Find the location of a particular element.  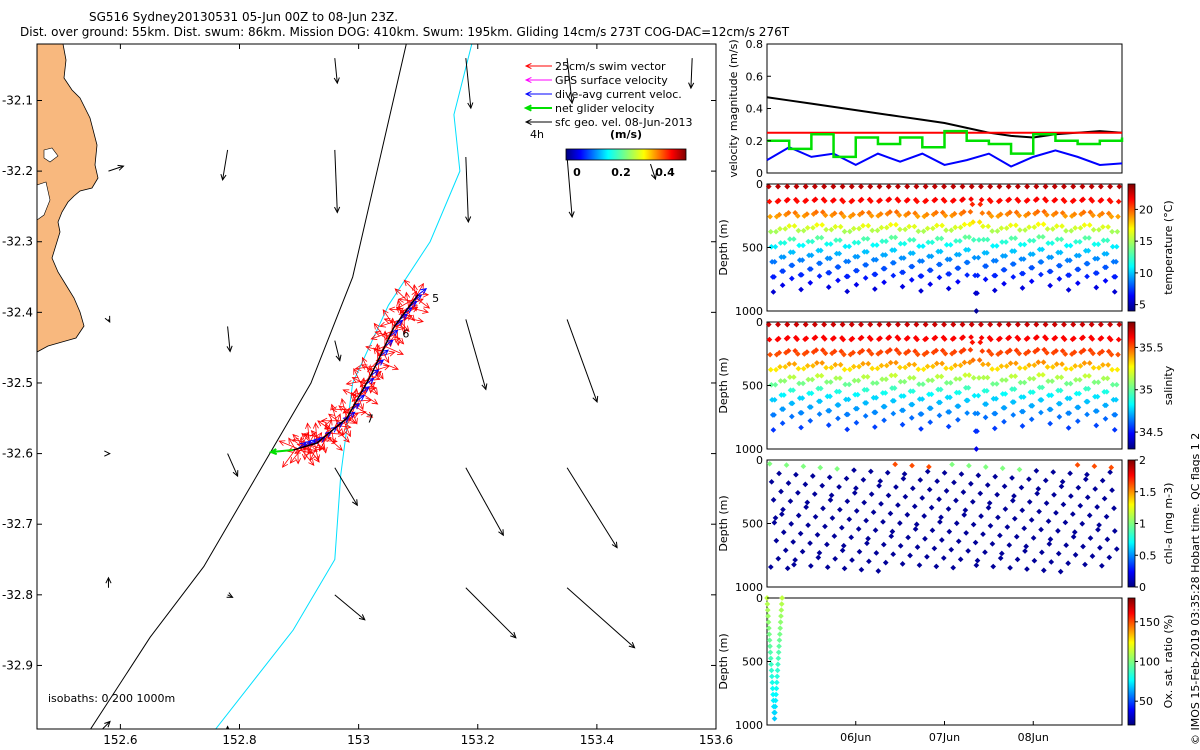

map-ytick-label: -32.7 is located at coordinates (17, 524).